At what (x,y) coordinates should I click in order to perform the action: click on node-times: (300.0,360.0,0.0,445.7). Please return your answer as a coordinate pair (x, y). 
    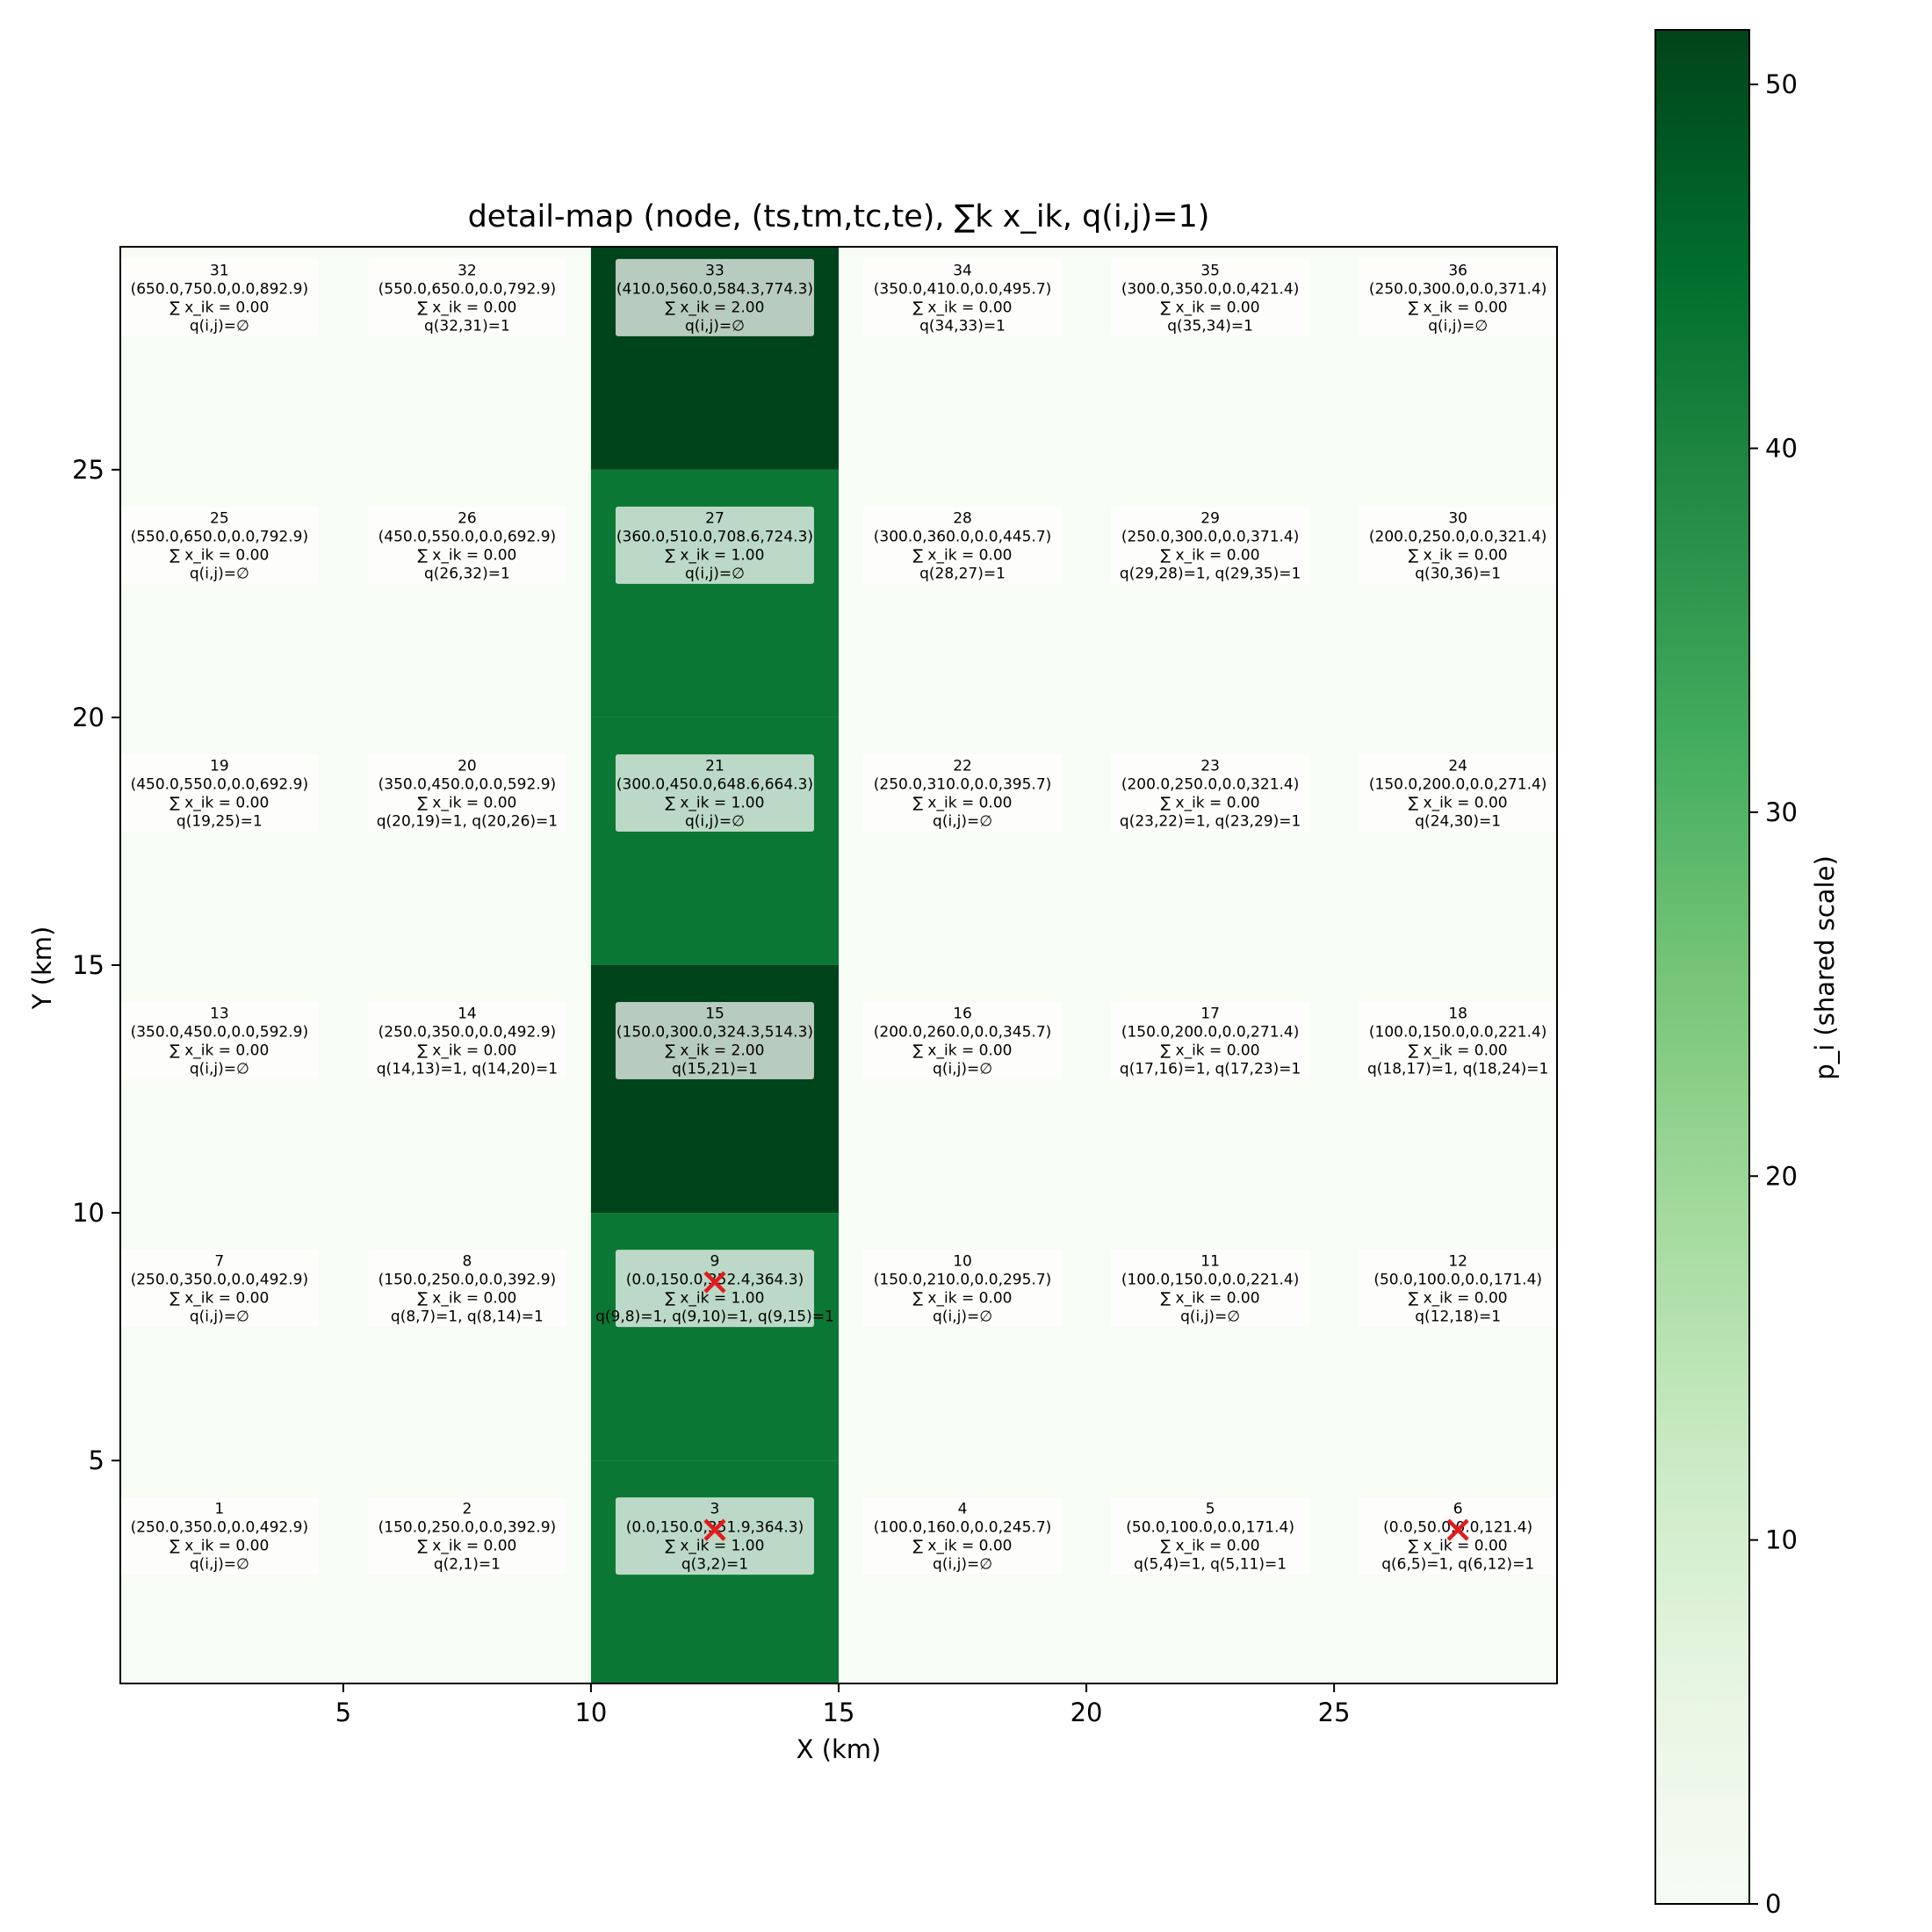
    Looking at the image, I should click on (963, 536).